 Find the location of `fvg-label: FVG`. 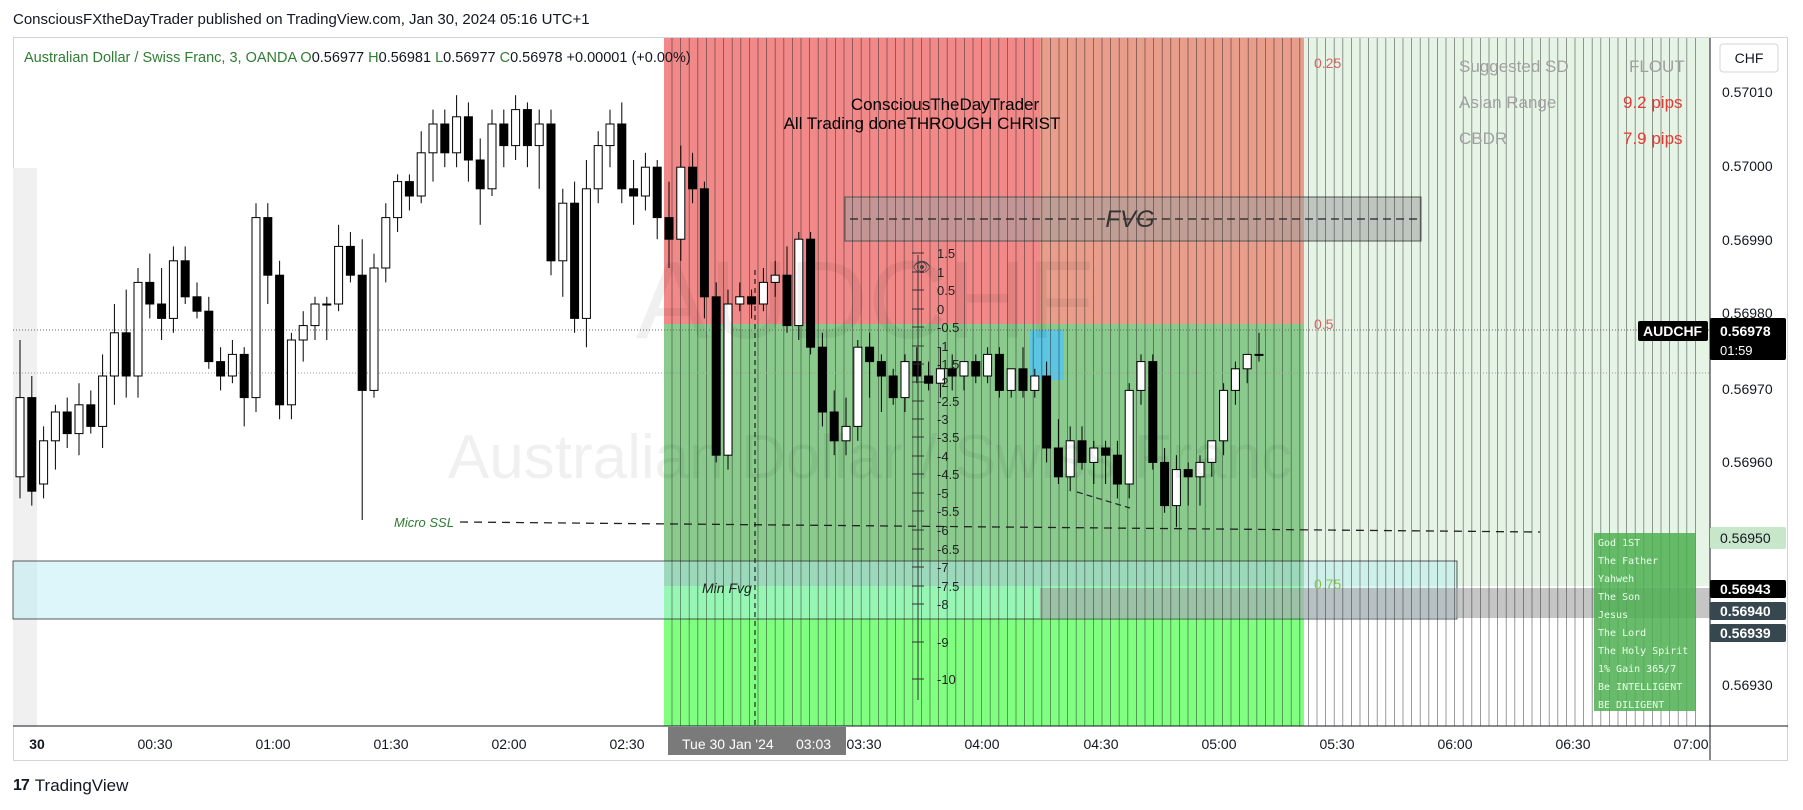

fvg-label: FVG is located at coordinates (1129, 219).